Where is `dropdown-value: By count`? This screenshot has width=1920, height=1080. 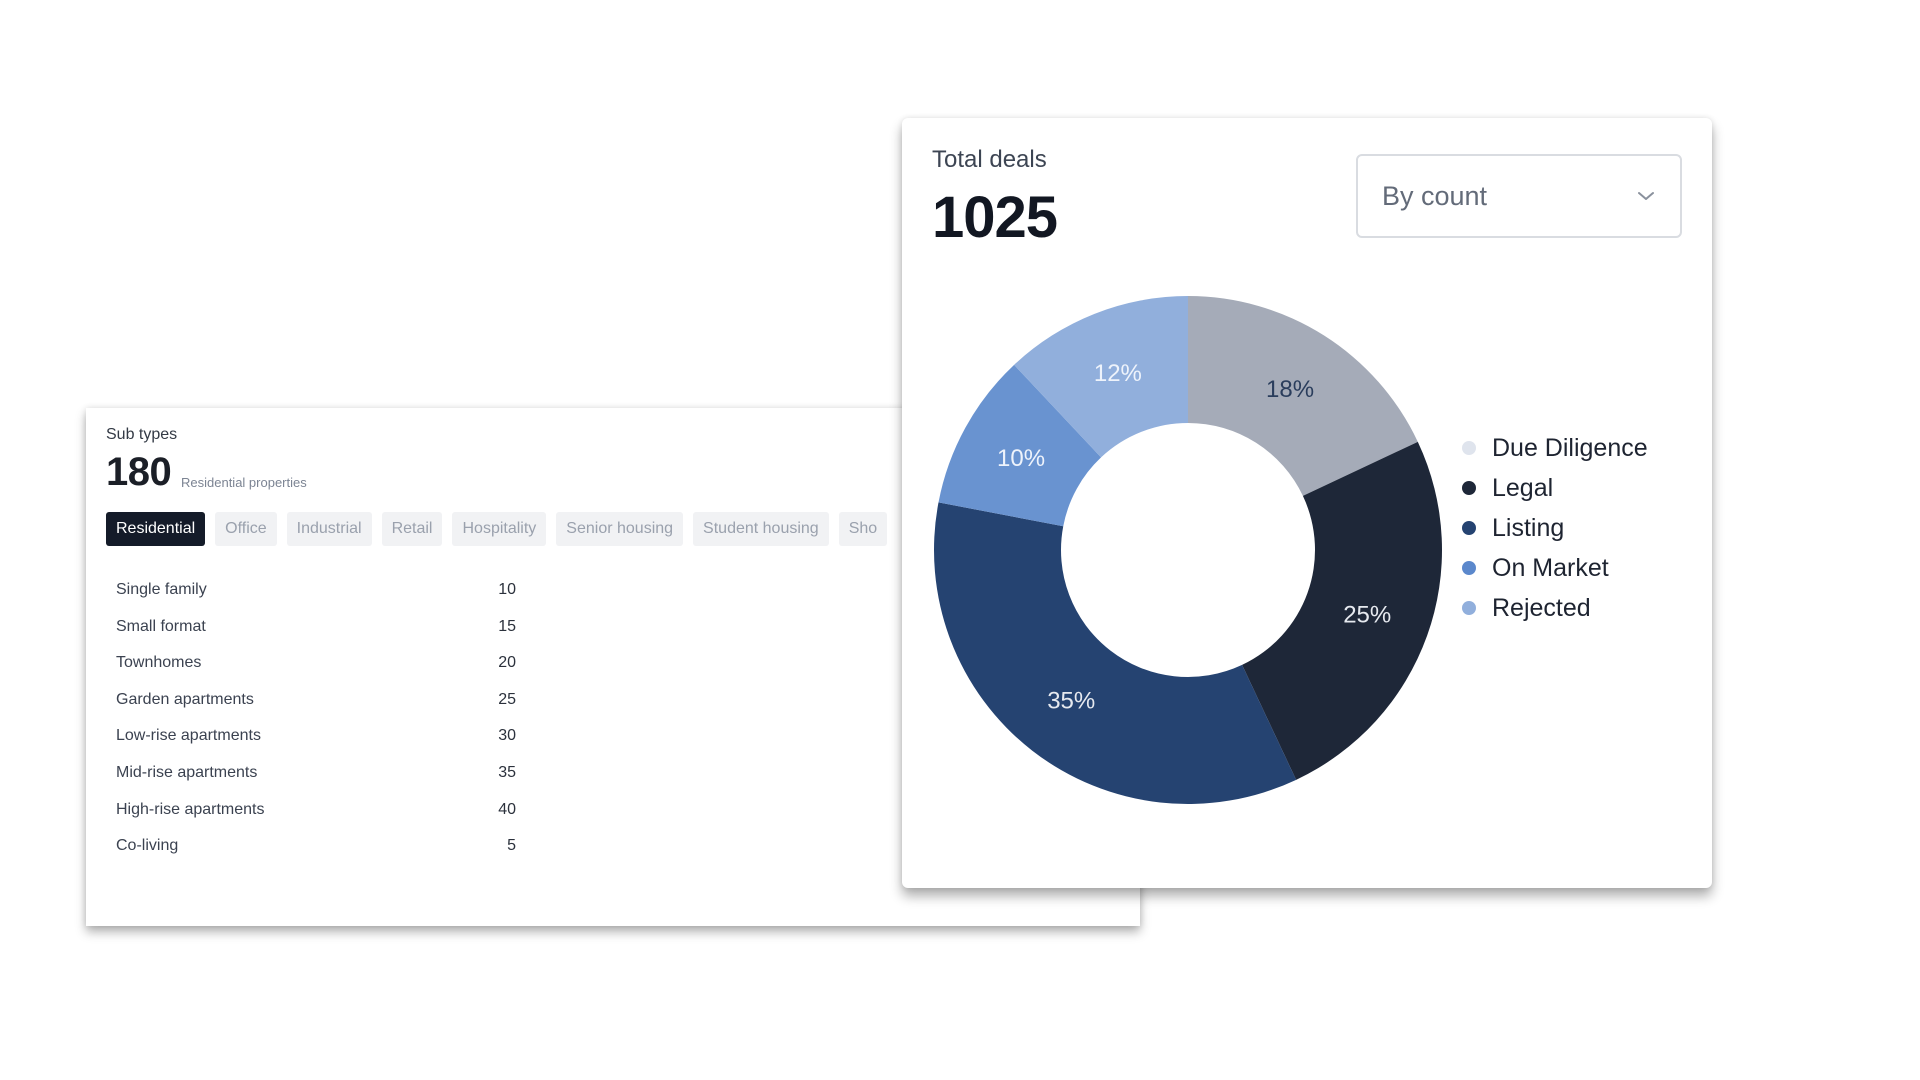 dropdown-value: By count is located at coordinates (1435, 195).